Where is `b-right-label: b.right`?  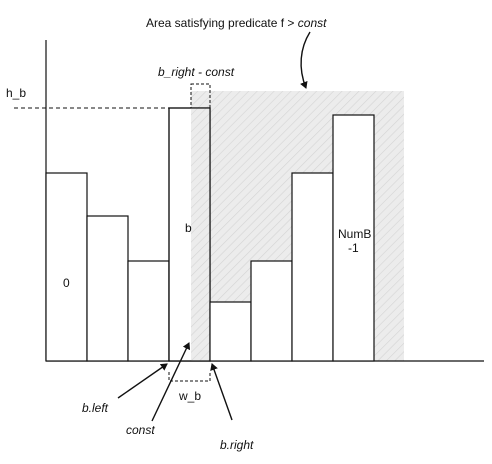
b-right-label: b.right is located at coordinates (237, 445).